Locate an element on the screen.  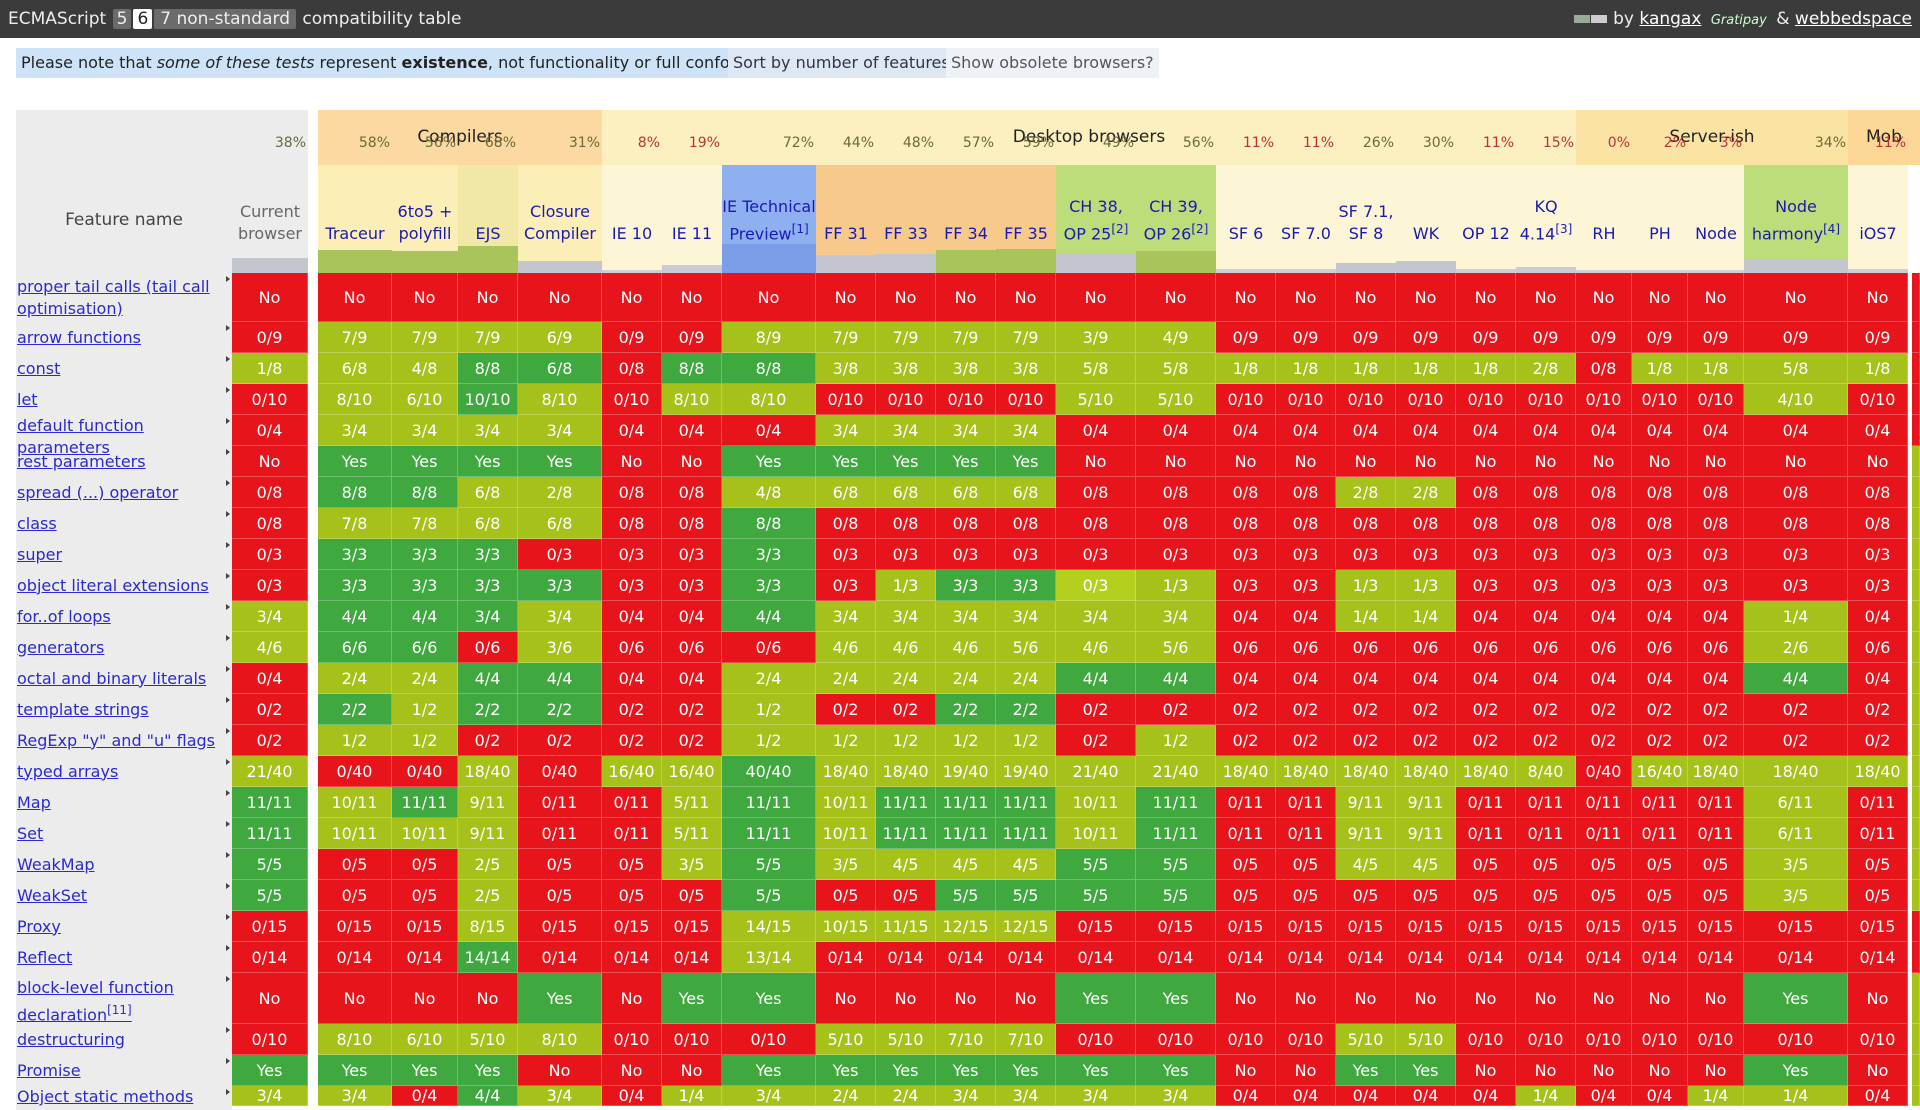
result-cell: 6/11 is located at coordinates (1796, 802).